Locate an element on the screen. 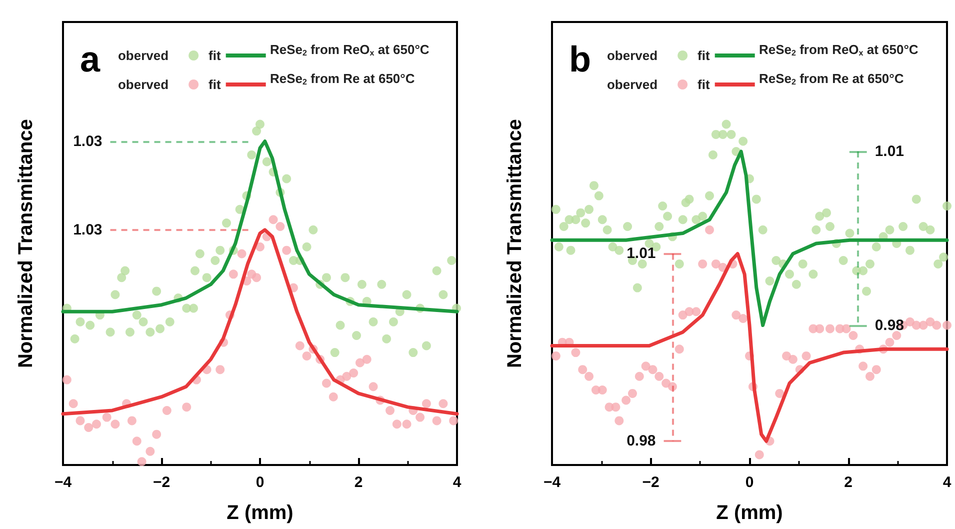 This screenshot has width=955, height=529. chart-title: a is located at coordinates (90, 59).